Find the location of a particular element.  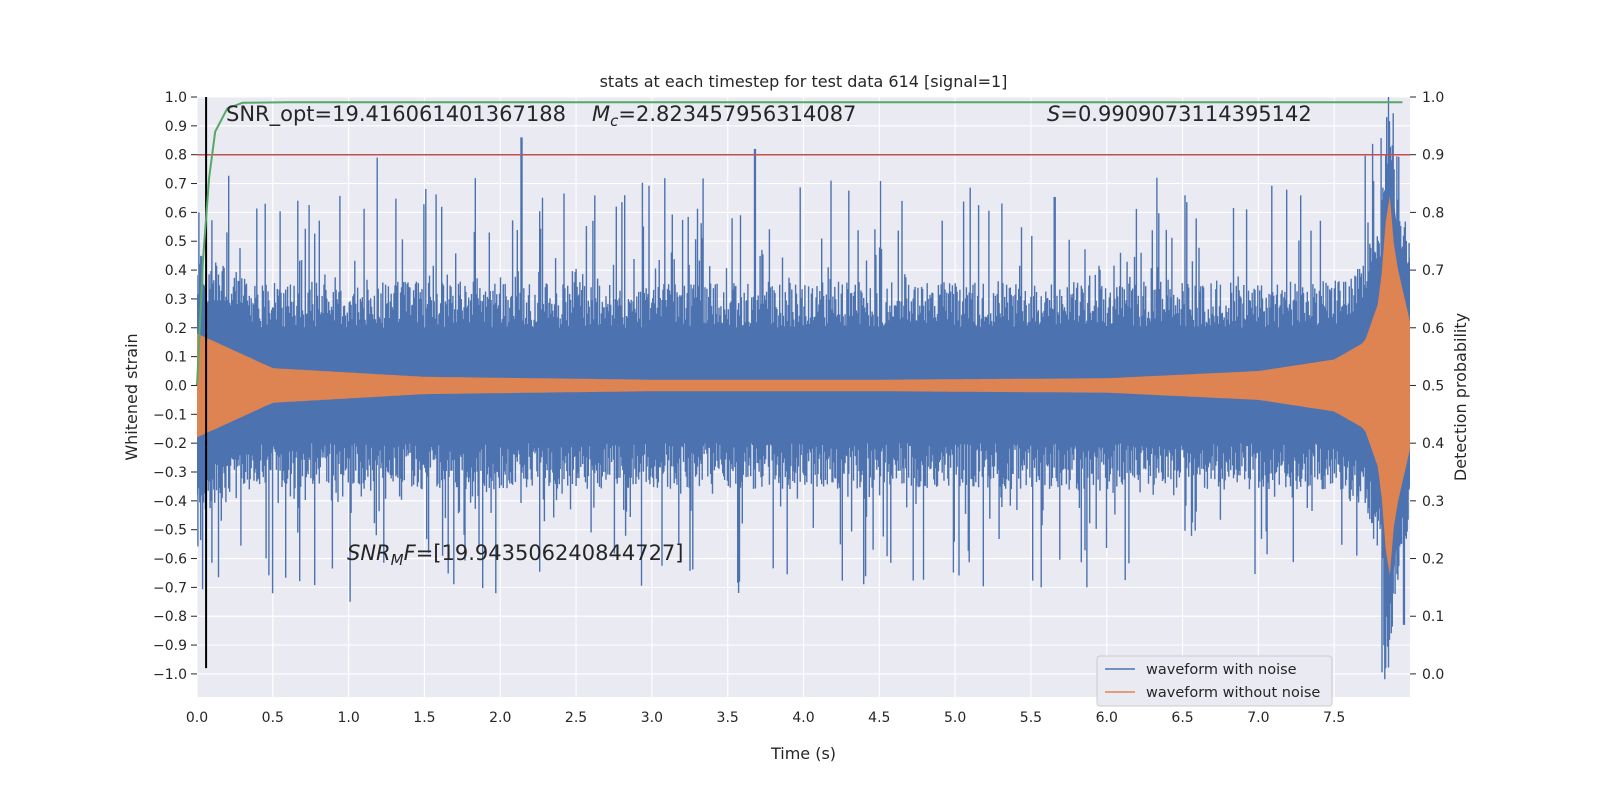

y-tick-label: 1.0 is located at coordinates (176, 98).